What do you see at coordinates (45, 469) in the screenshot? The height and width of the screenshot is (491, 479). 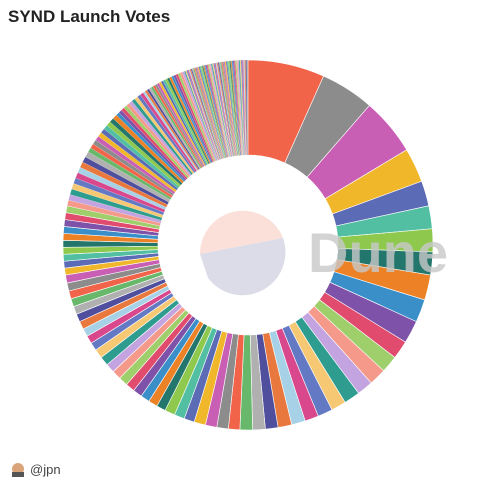 I see `author: @jpn` at bounding box center [45, 469].